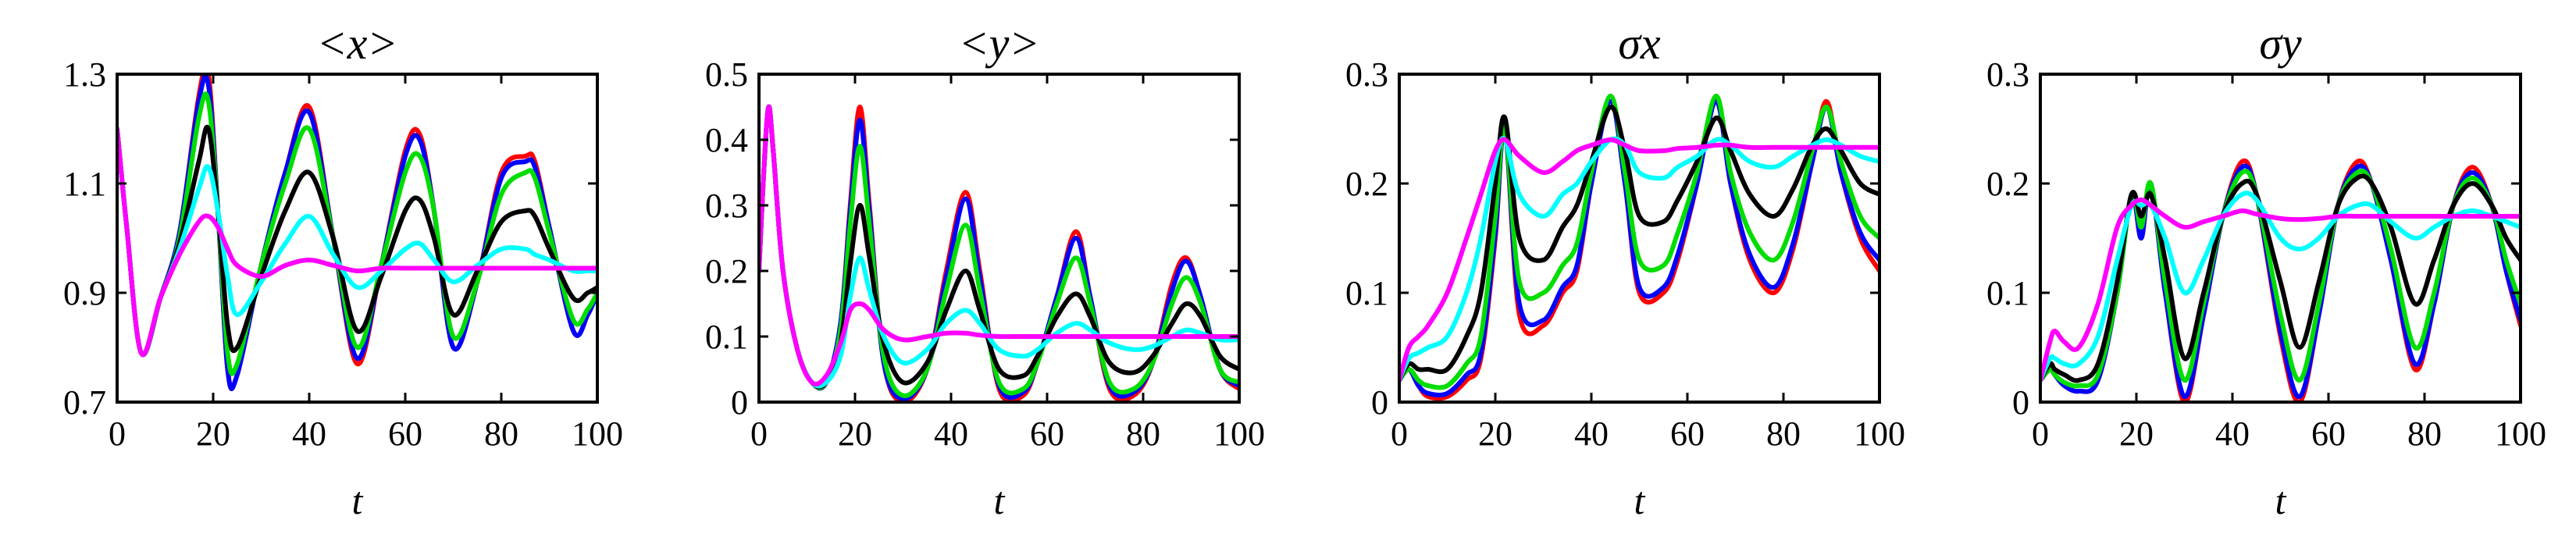  I want to click on chart-title: σx, so click(1640, 43).